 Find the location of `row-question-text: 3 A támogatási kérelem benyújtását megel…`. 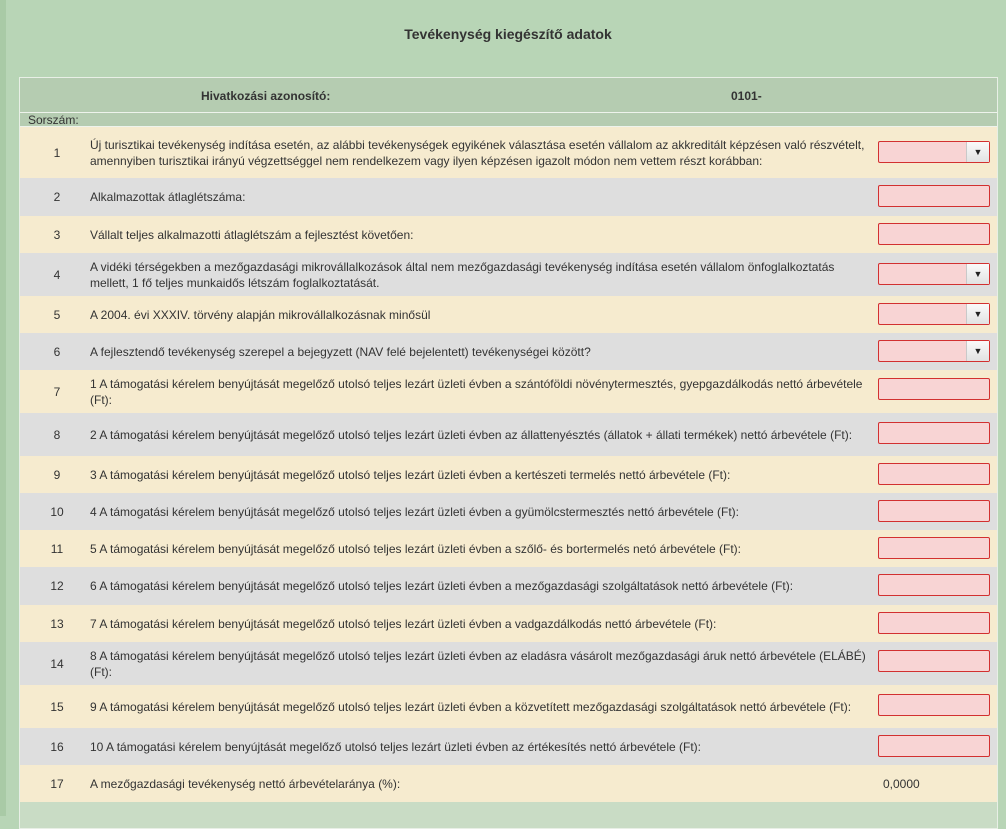

row-question-text: 3 A támogatási kérelem benyújtását megel… is located at coordinates (410, 474).